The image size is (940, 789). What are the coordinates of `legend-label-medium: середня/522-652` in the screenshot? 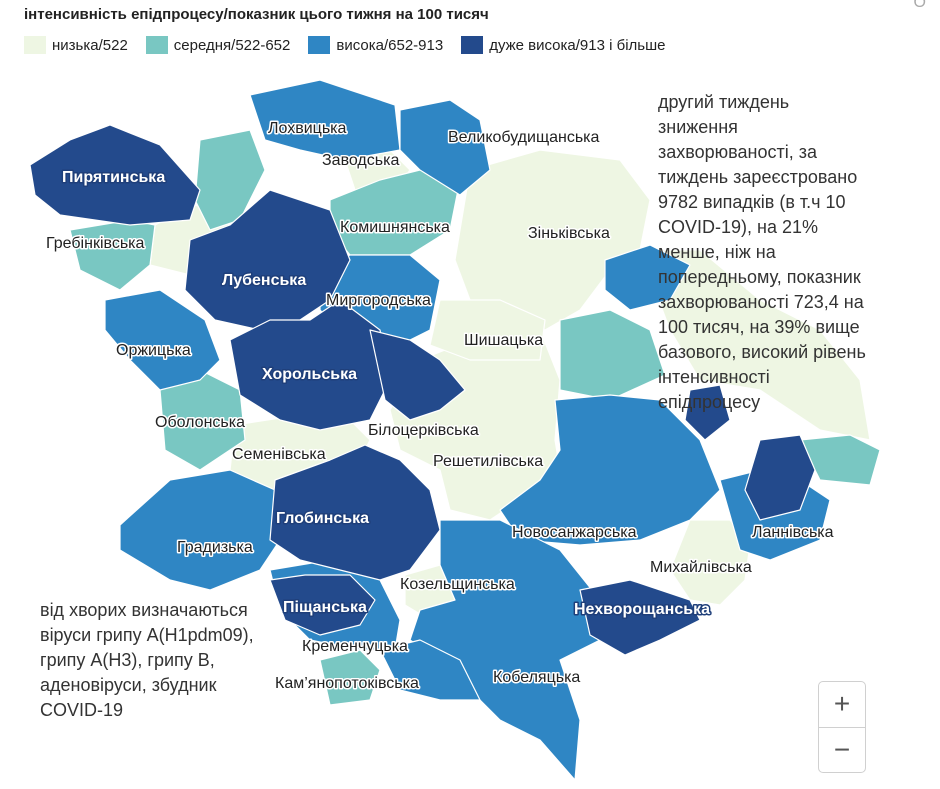 It's located at (232, 45).